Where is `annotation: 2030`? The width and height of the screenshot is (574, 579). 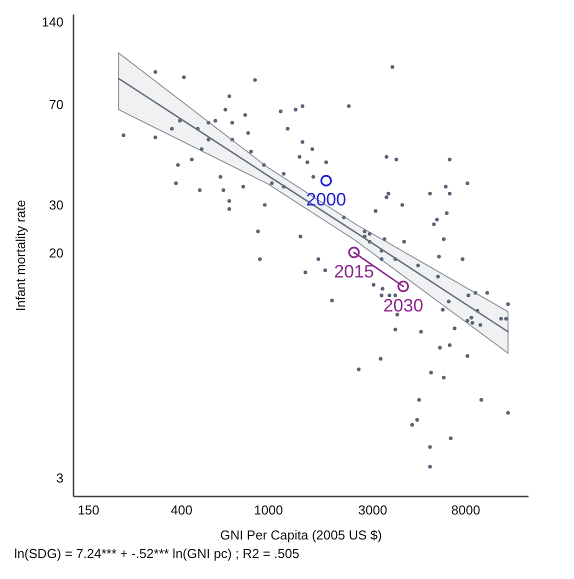 annotation: 2030 is located at coordinates (403, 305).